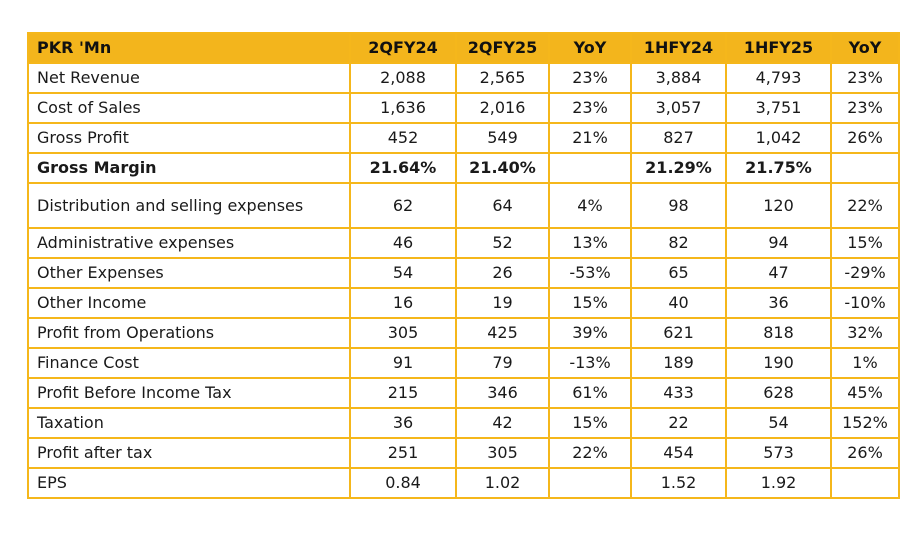 This screenshot has height=551, width=916. Describe the element at coordinates (403, 363) in the screenshot. I see `cell-2qfy24: 91` at that location.